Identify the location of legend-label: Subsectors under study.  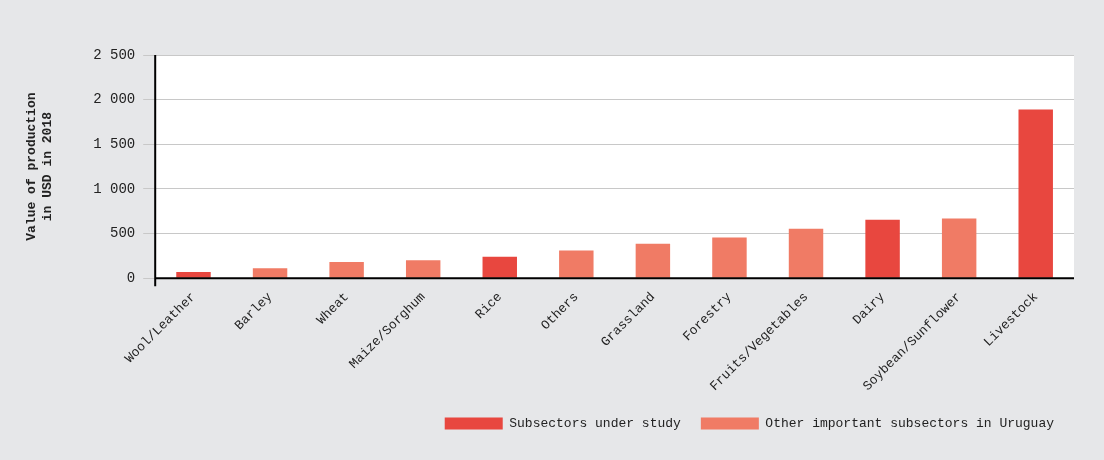
(595, 423).